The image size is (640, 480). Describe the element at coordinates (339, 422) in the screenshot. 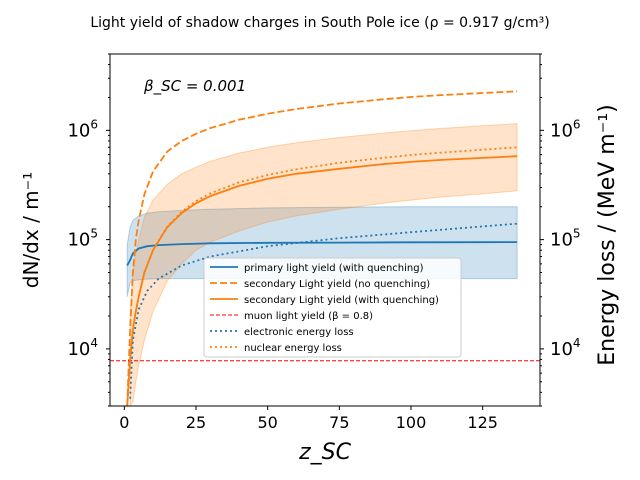

I see `x-tick-label: 75` at that location.